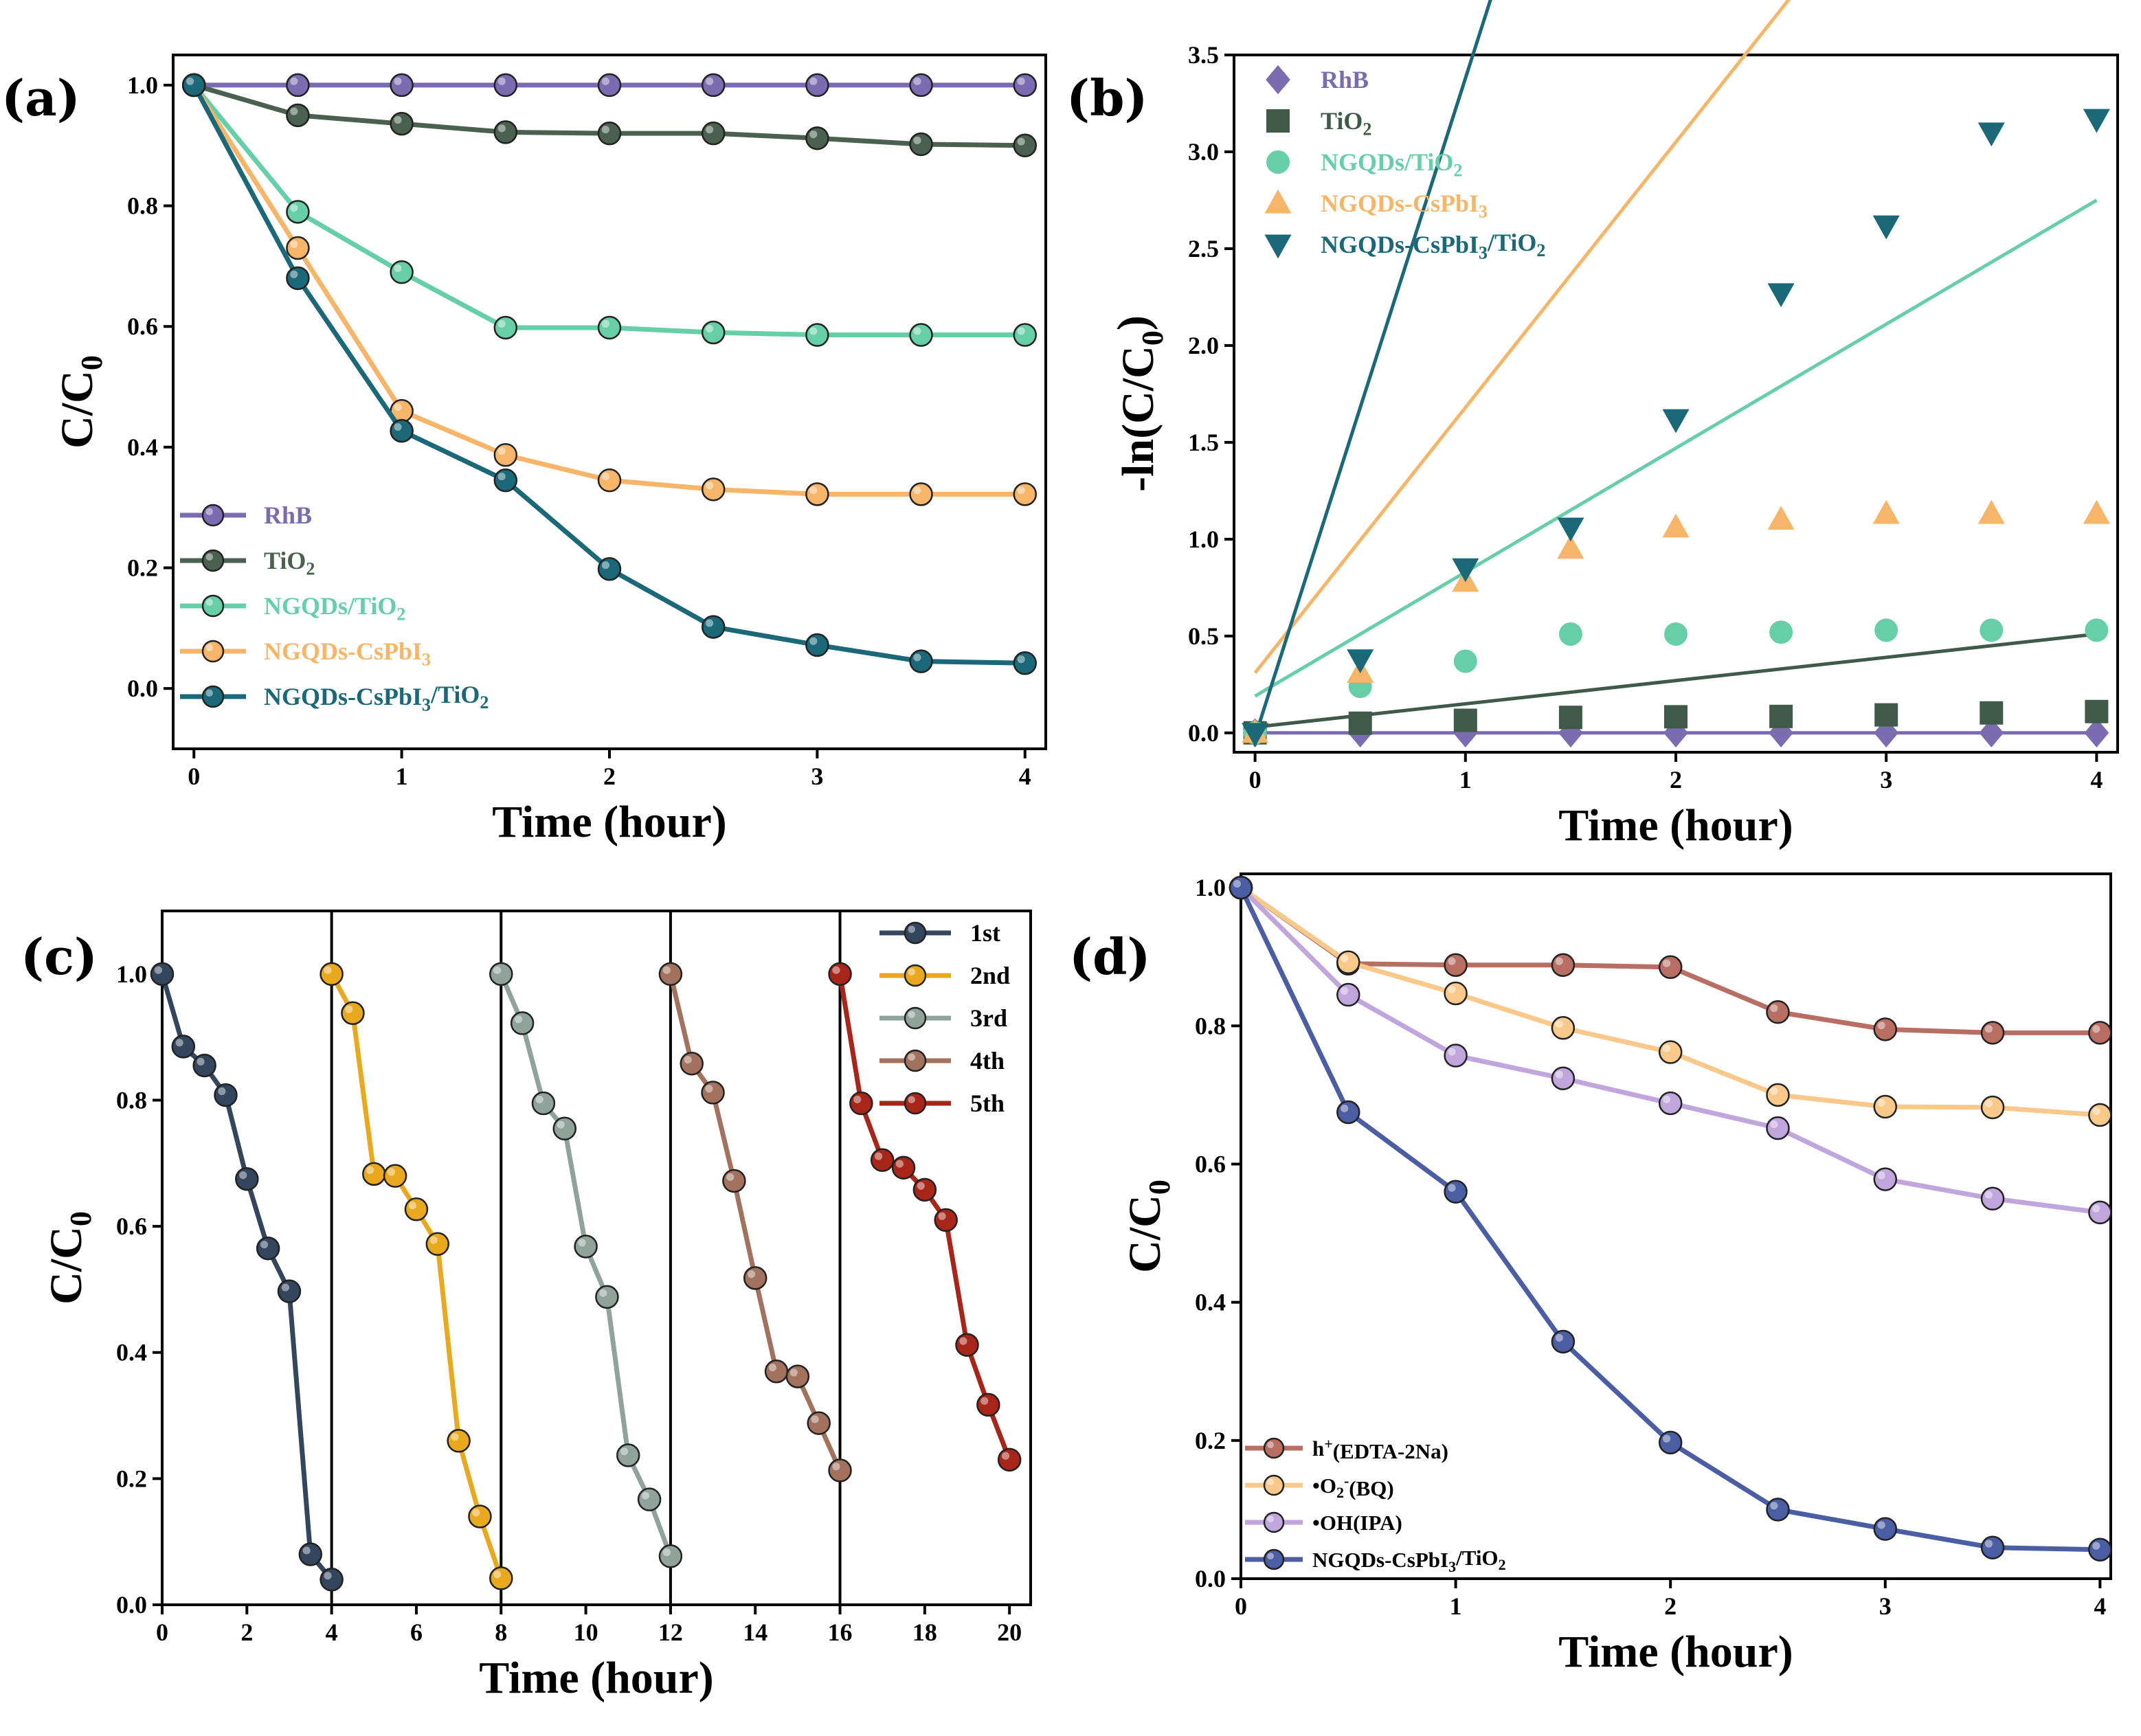 The image size is (2141, 1736). What do you see at coordinates (142, 206) in the screenshot?
I see `panel-a-ytick-label: 0.8` at bounding box center [142, 206].